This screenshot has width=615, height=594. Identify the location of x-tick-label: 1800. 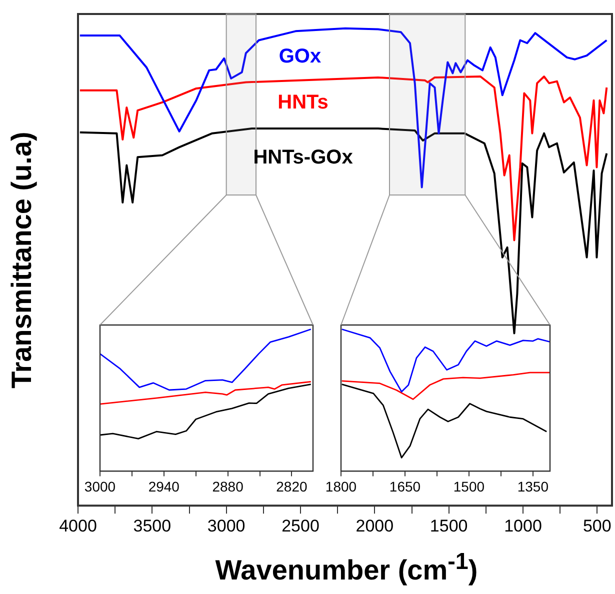
(341, 486).